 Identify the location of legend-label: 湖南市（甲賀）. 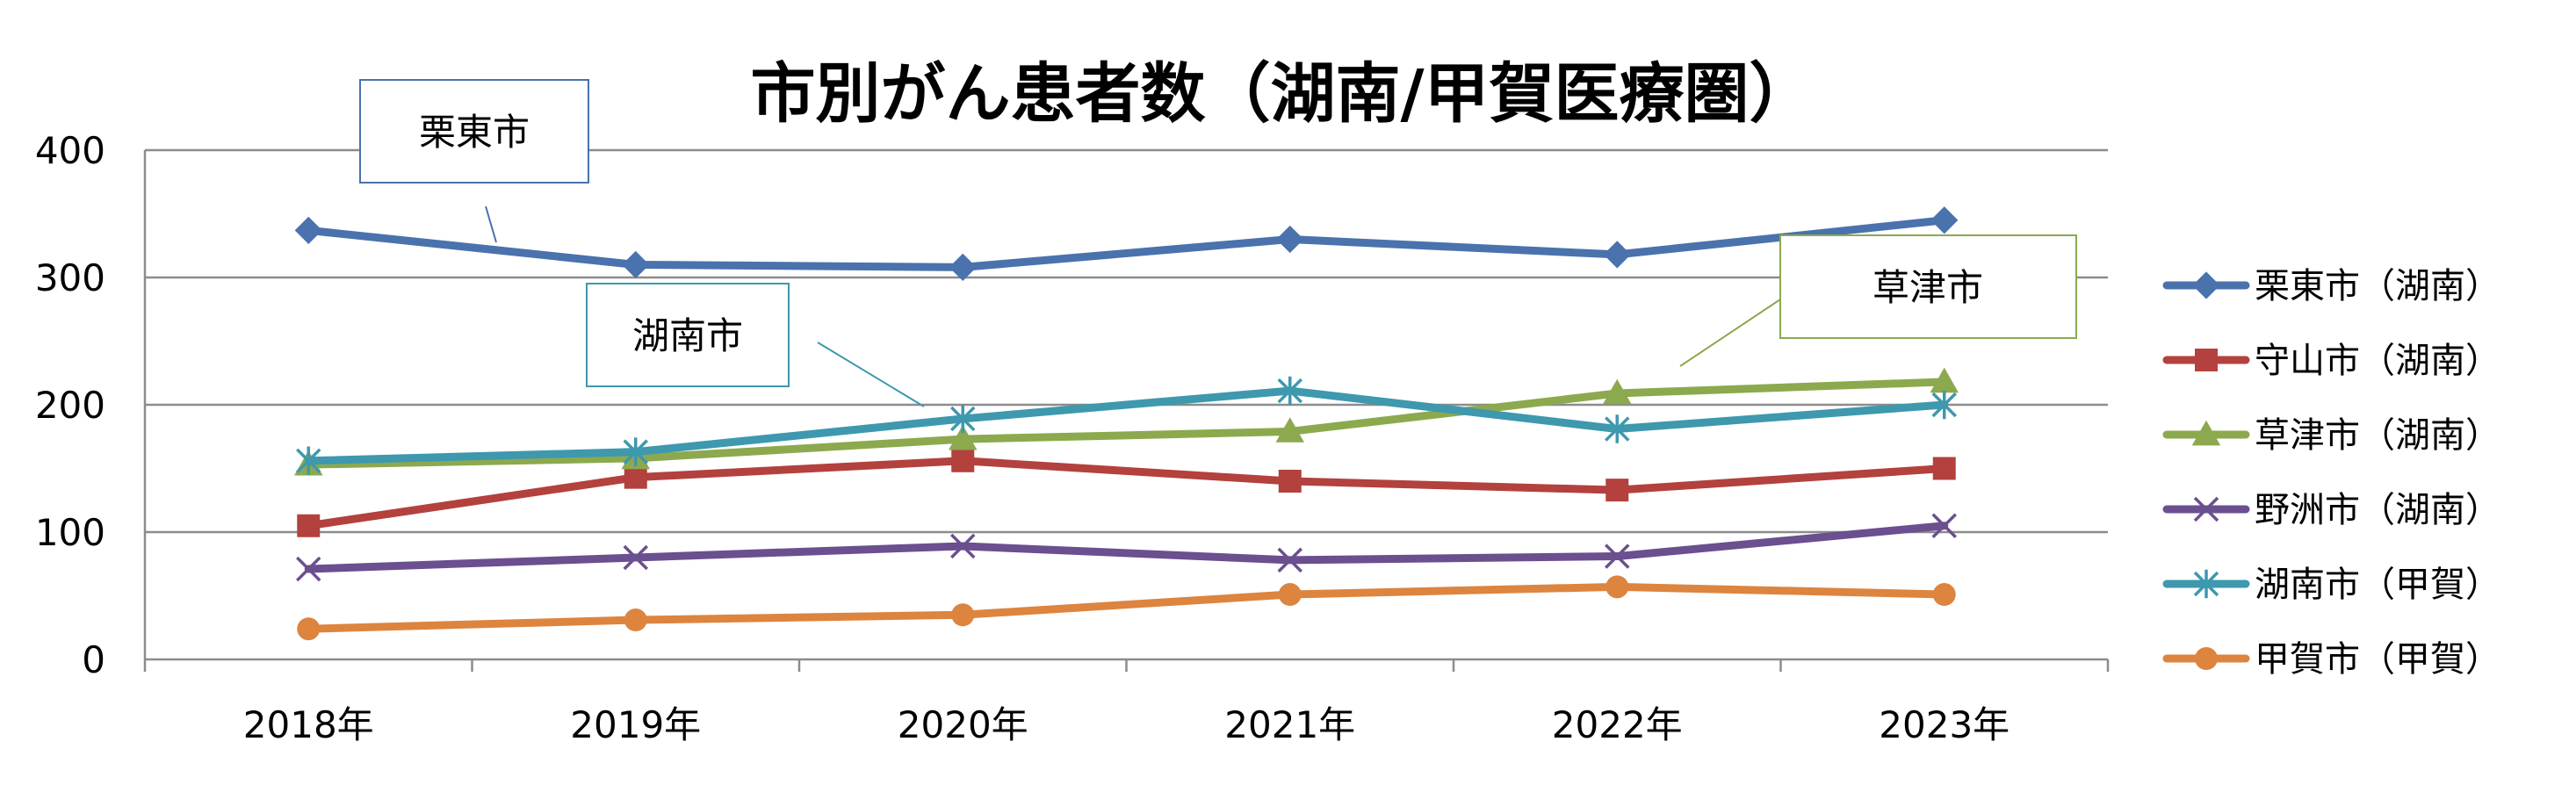
(2377, 585).